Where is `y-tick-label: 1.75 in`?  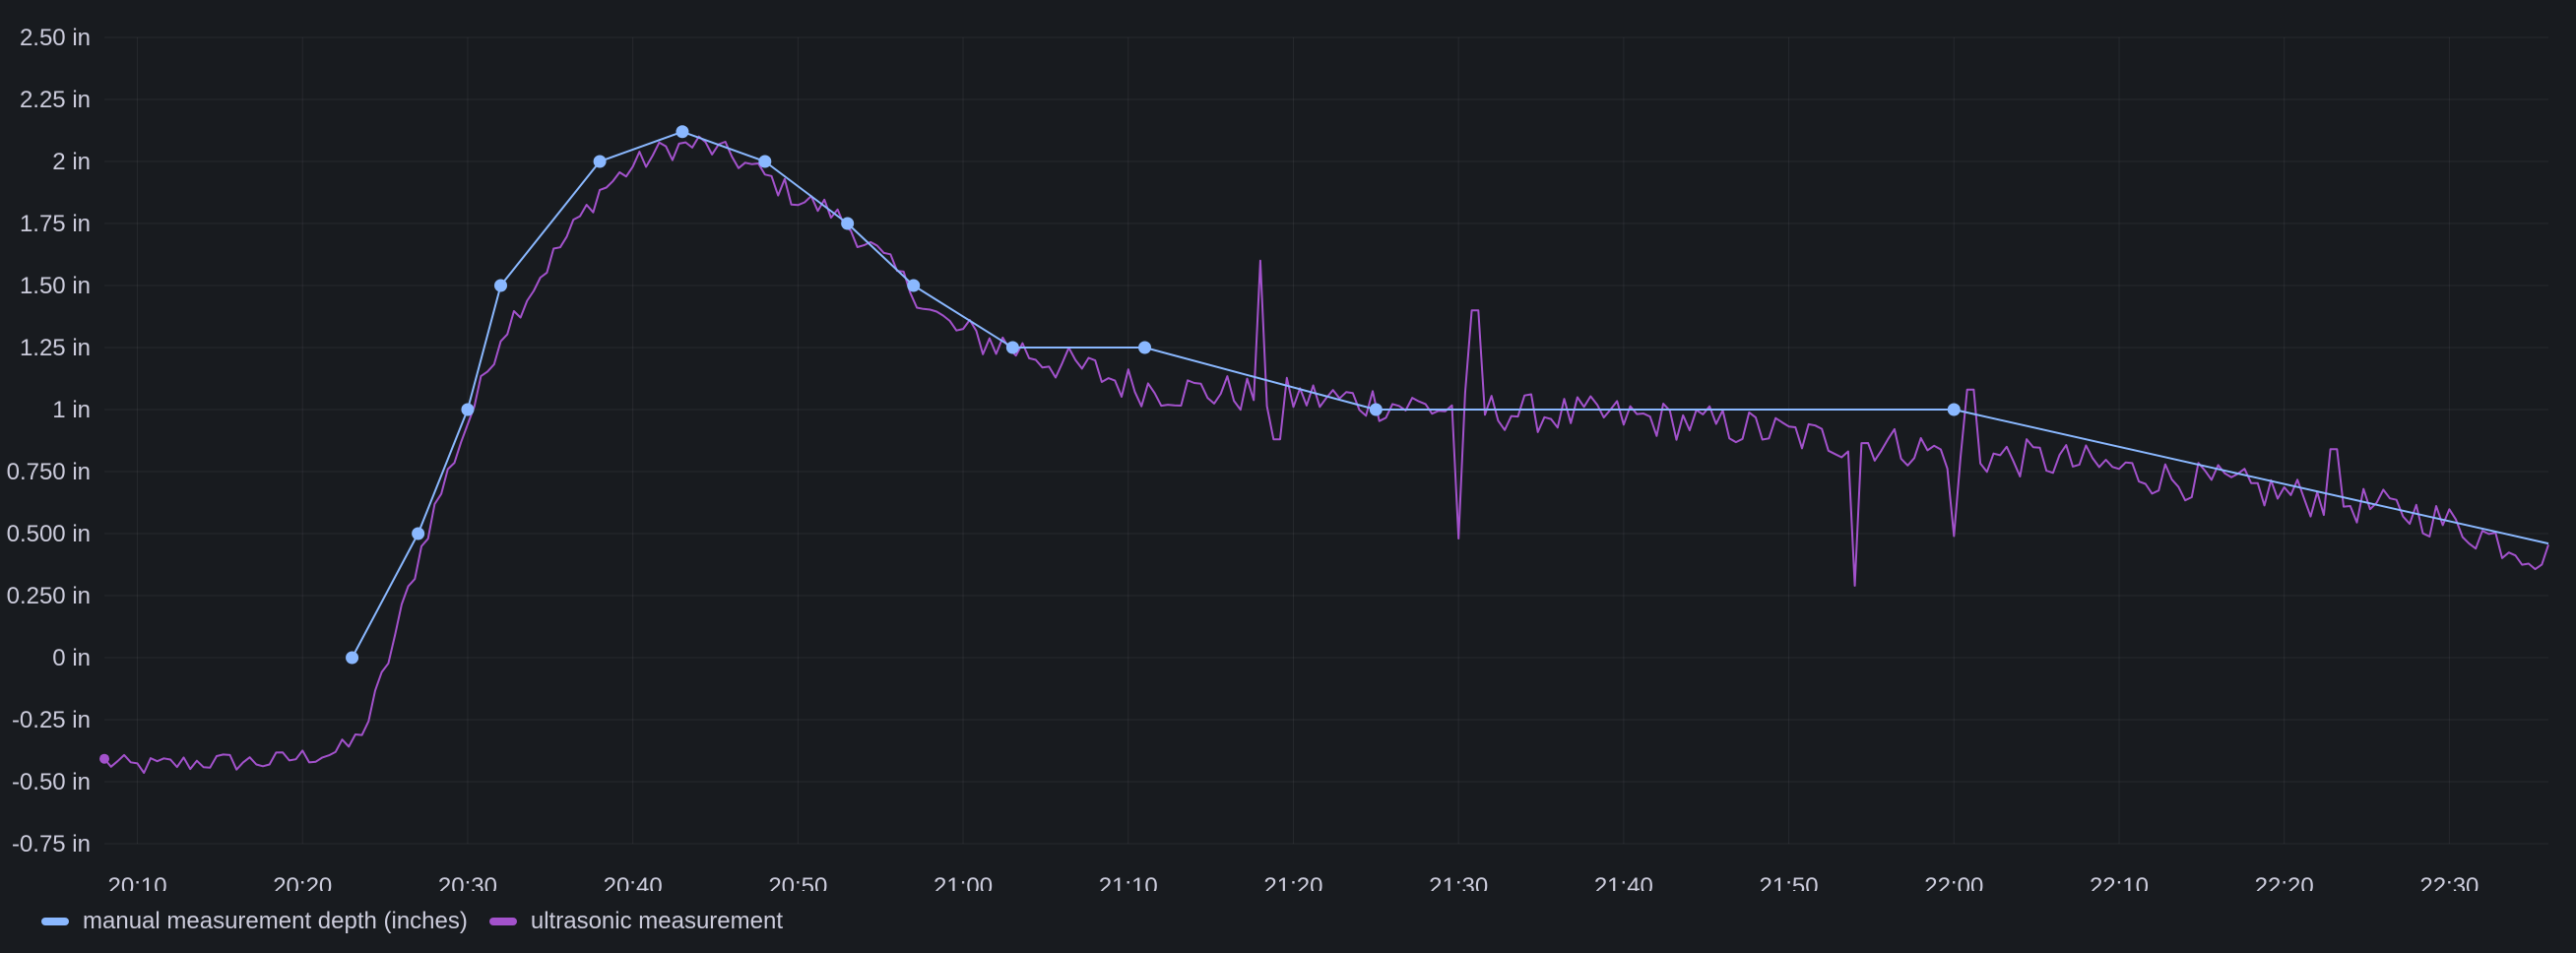 y-tick-label: 1.75 in is located at coordinates (55, 224).